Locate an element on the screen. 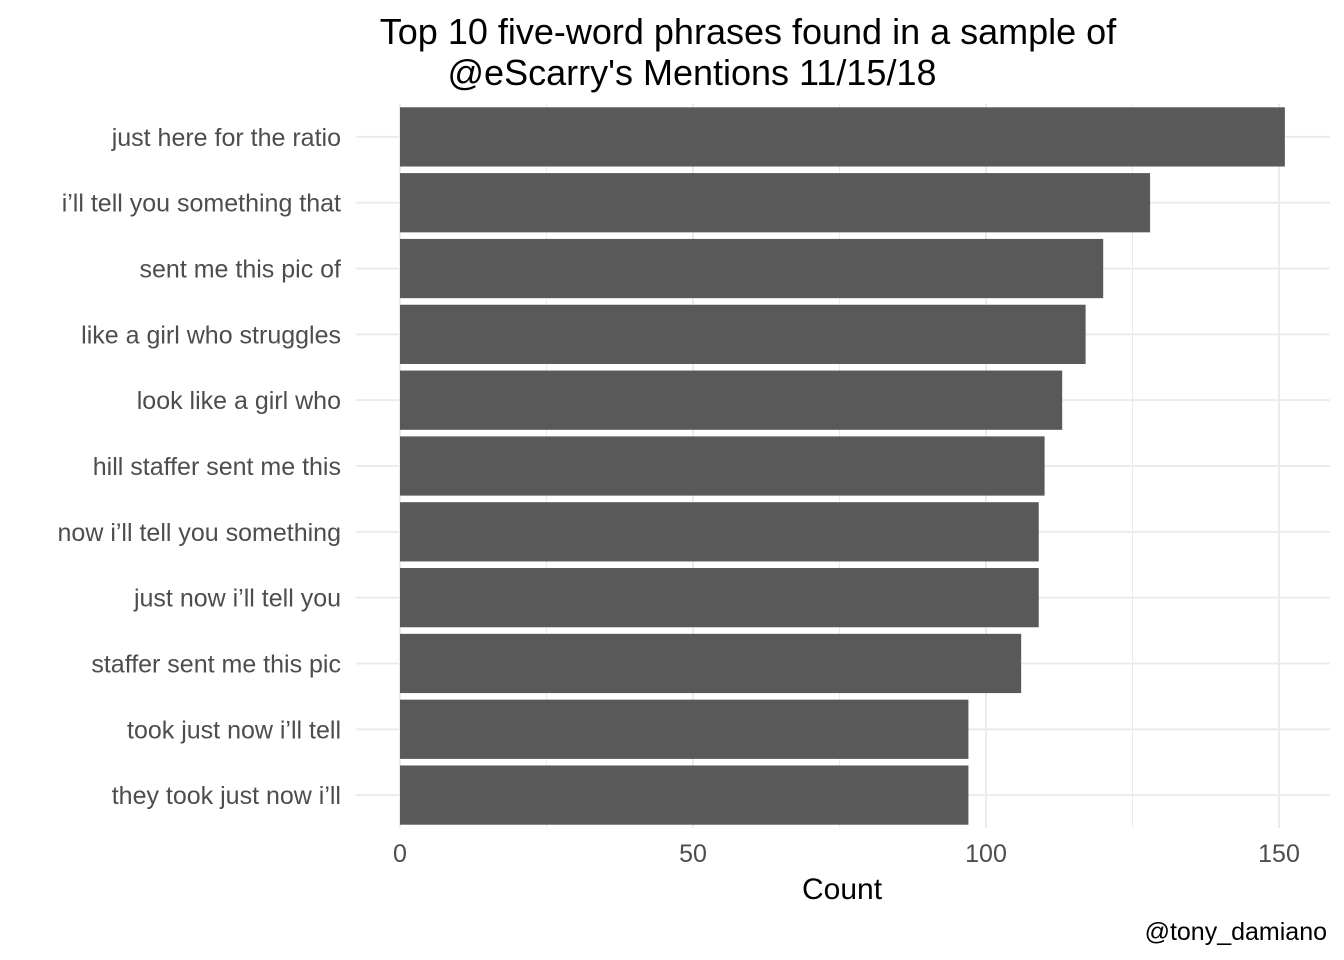  chart-title-line-2: @eScarry's Mentions 11/15/18 is located at coordinates (692, 72).